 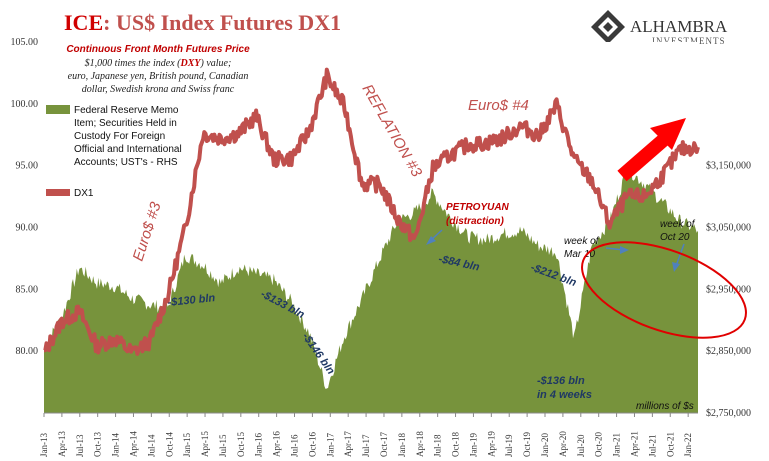 What do you see at coordinates (676, 267) in the screenshot?
I see `arrow-oct20-head-icon` at bounding box center [676, 267].